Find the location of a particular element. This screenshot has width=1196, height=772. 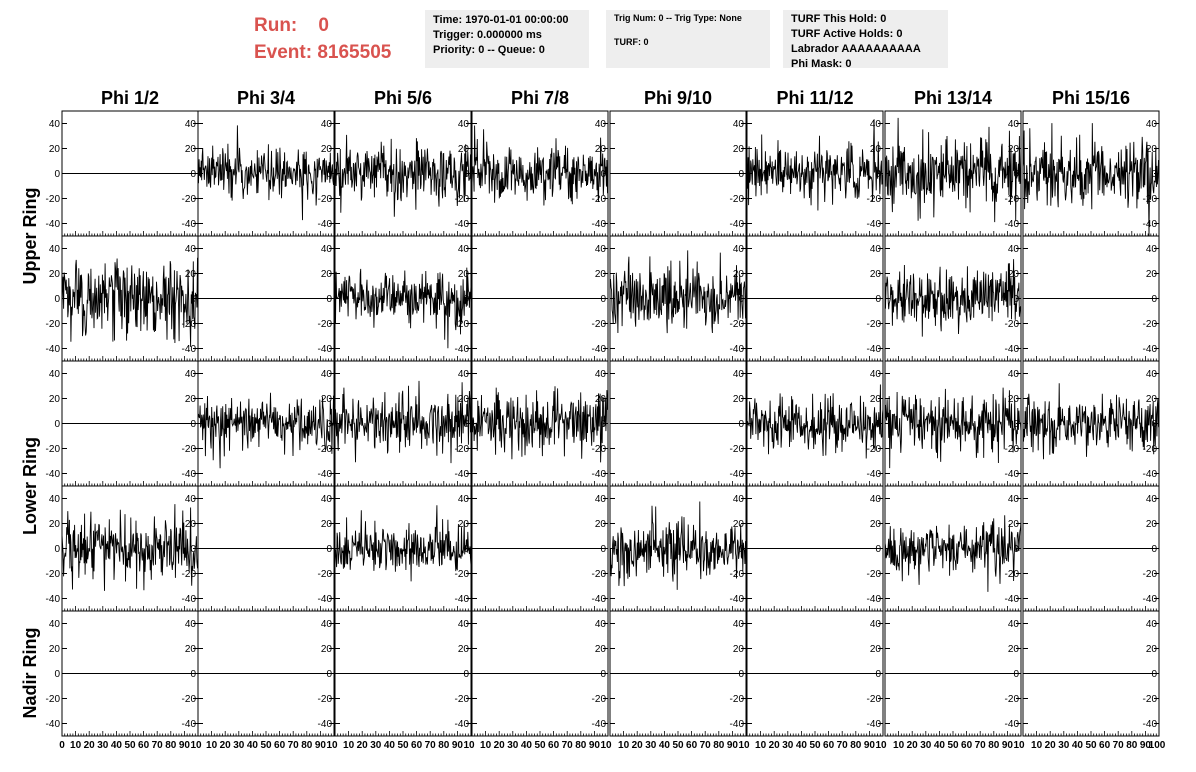

x-tick-label: 20 is located at coordinates (363, 745).